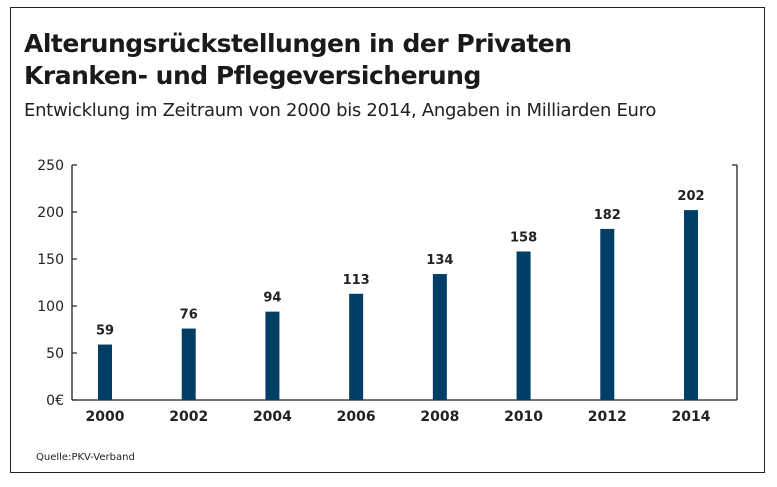  Describe the element at coordinates (105, 372) in the screenshot. I see `bar-2000` at that location.